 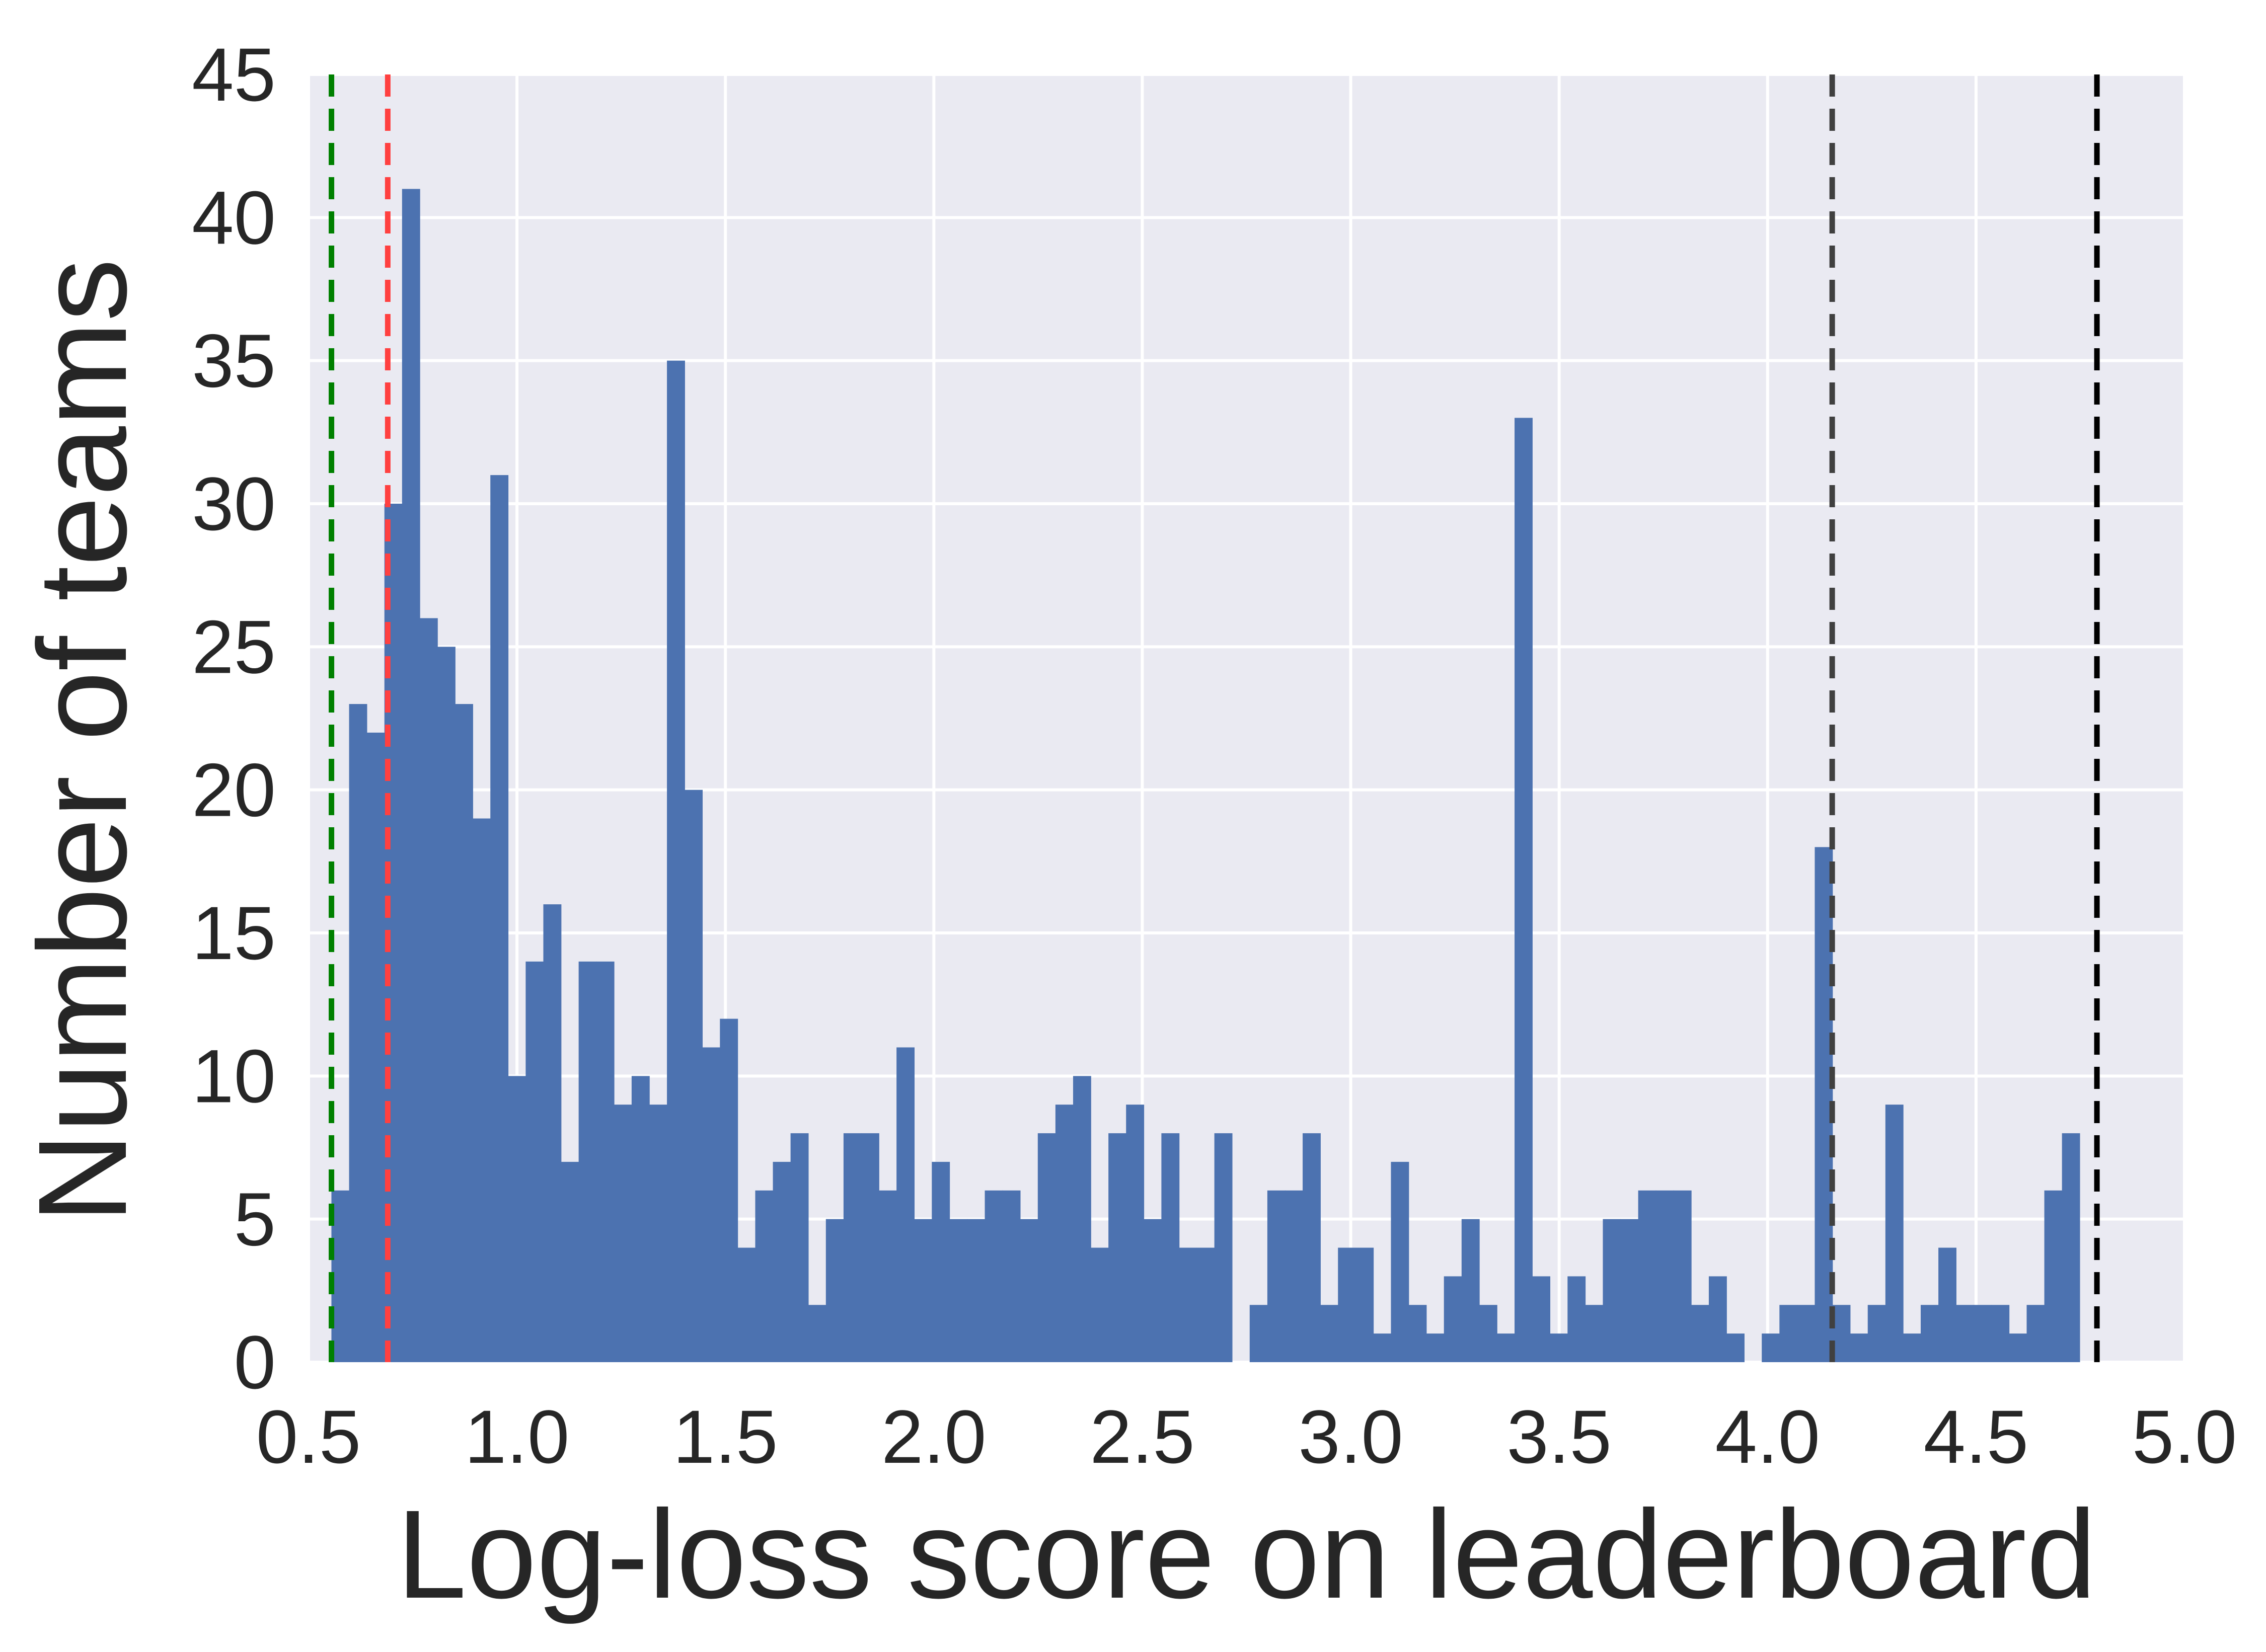 I want to click on x-tick-labels: 0.5 1.0 1.5 2.0 2.5 3.0 3.5 4.0 4.5 5.0, so click(x=1246, y=1436).